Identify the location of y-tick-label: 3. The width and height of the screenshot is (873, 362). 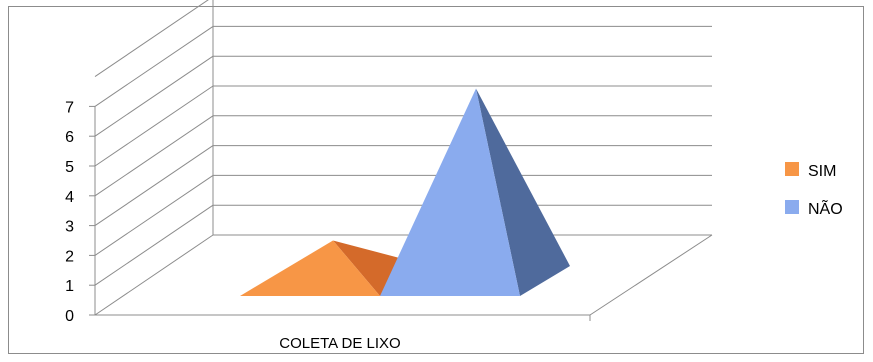
(69, 227).